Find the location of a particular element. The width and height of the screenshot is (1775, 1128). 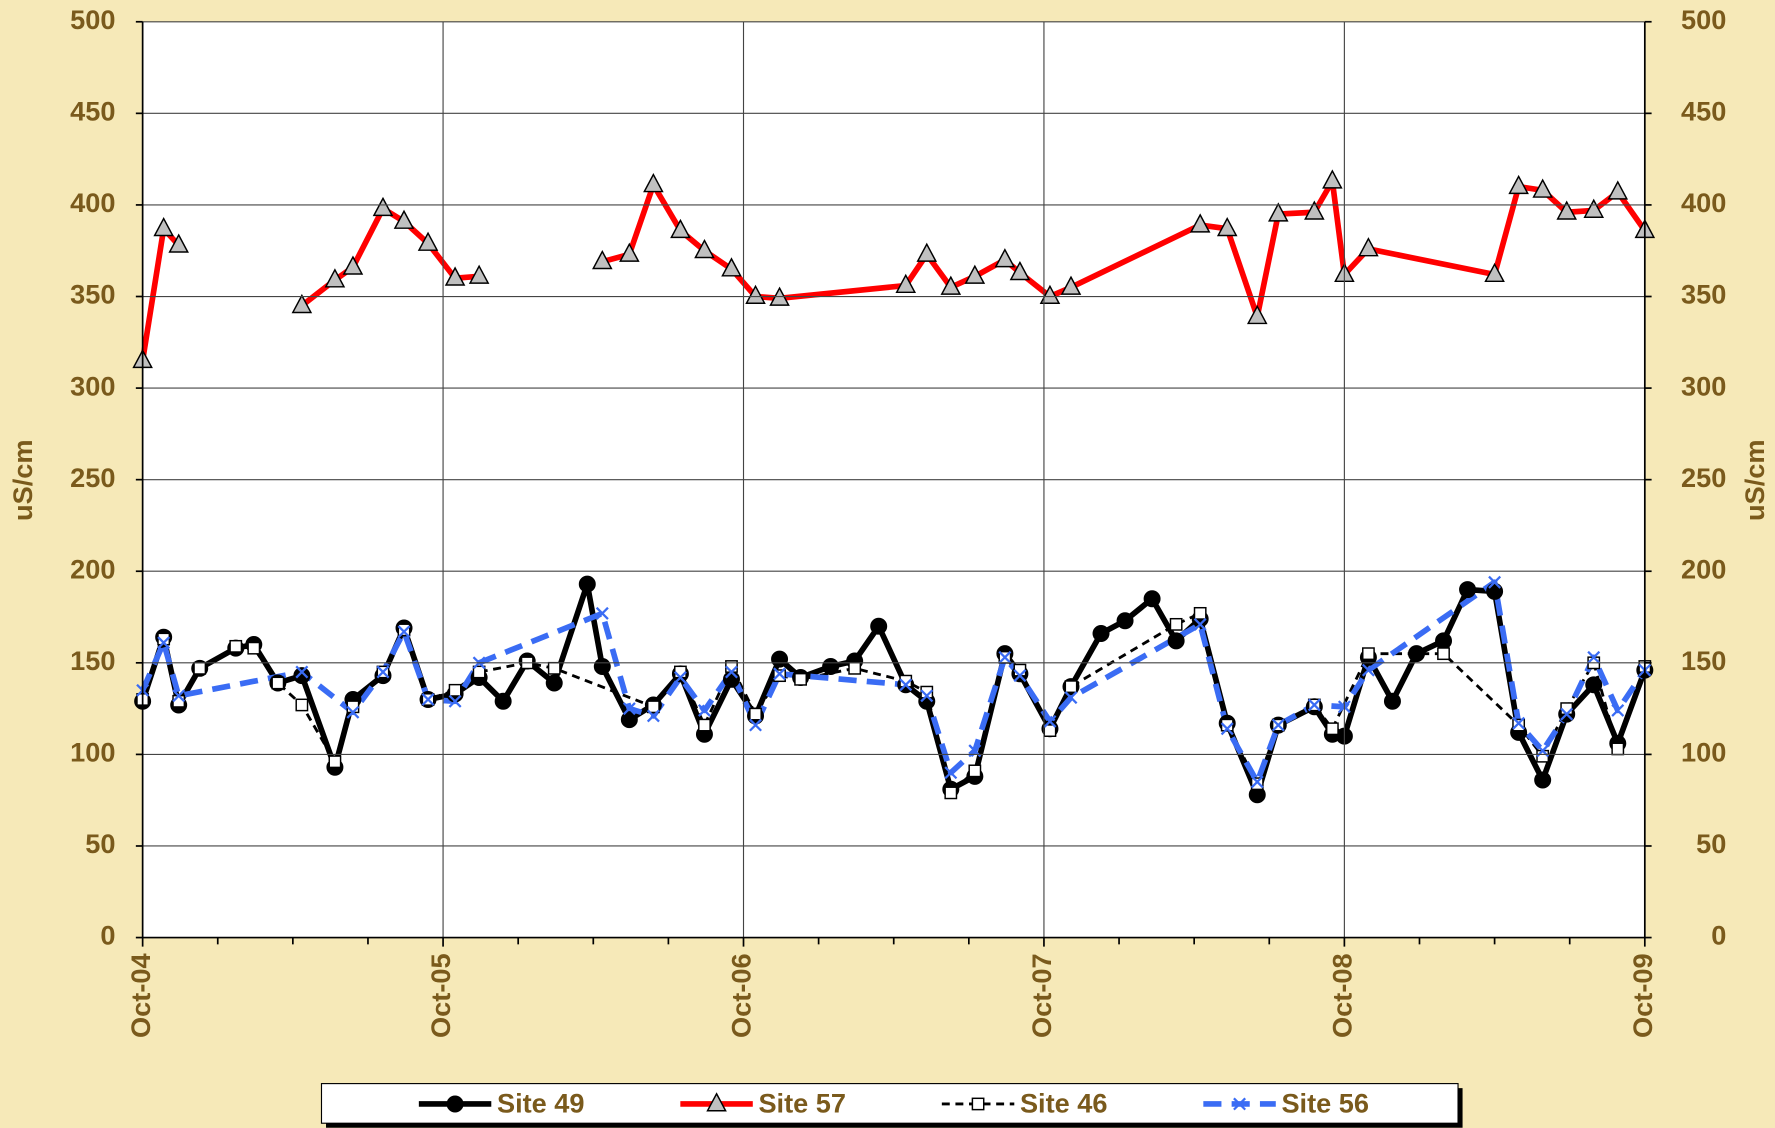

y2-tick-label: 0 is located at coordinates (1718, 935).